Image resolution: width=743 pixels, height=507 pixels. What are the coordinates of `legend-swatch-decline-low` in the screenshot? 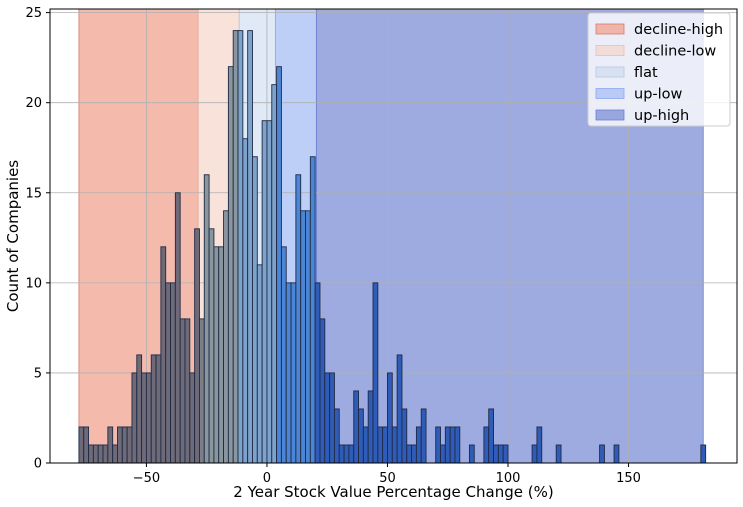 It's located at (610, 50).